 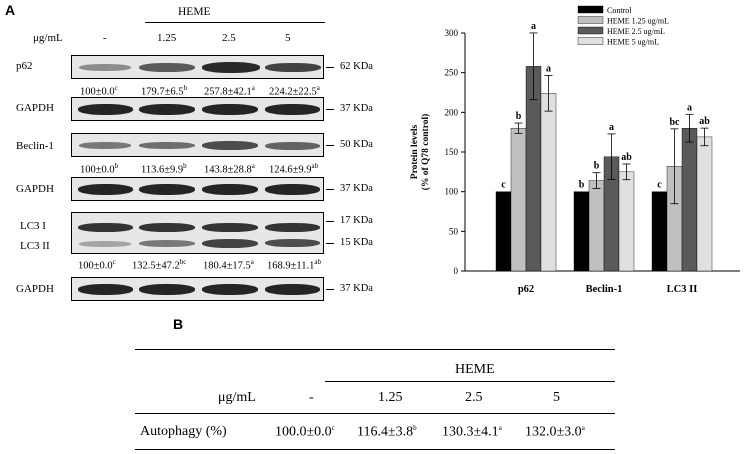 What do you see at coordinates (556, 397) in the screenshot?
I see `table-dose-3: 5` at bounding box center [556, 397].